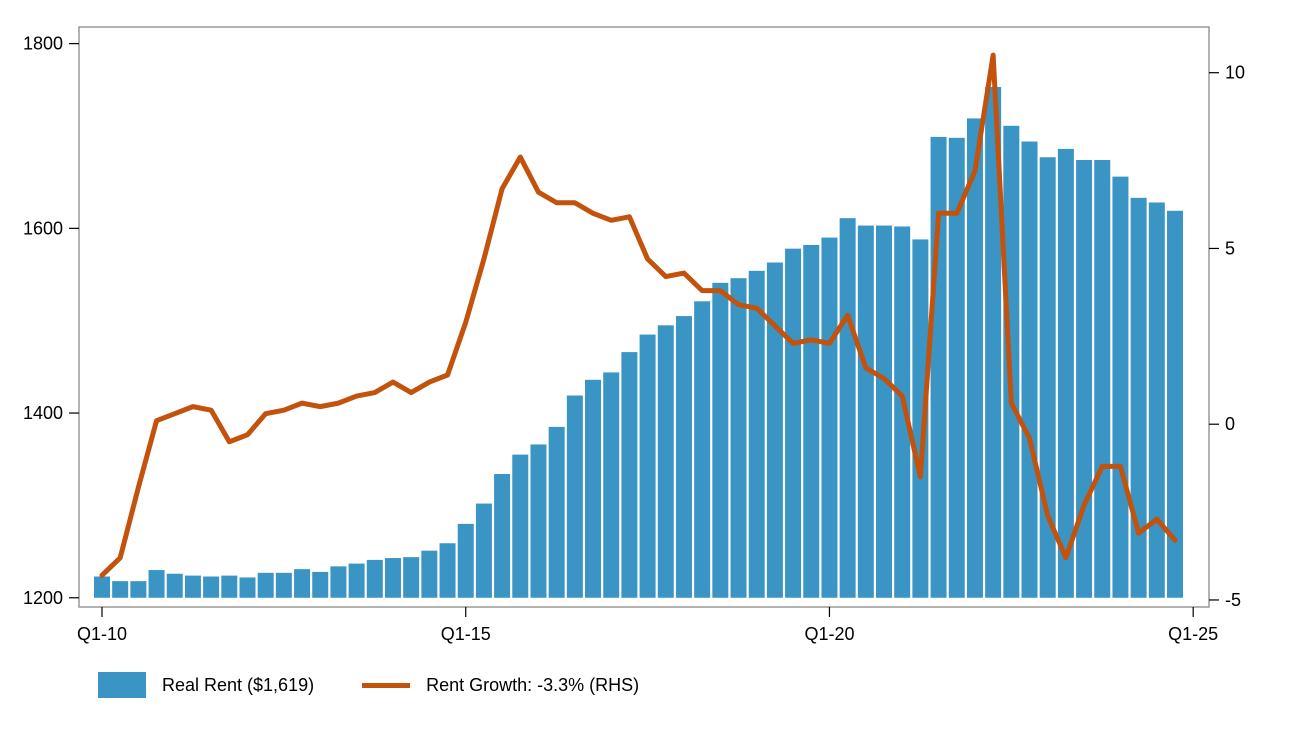  I want to click on x-tick-label: Q1-25, so click(1193, 634).